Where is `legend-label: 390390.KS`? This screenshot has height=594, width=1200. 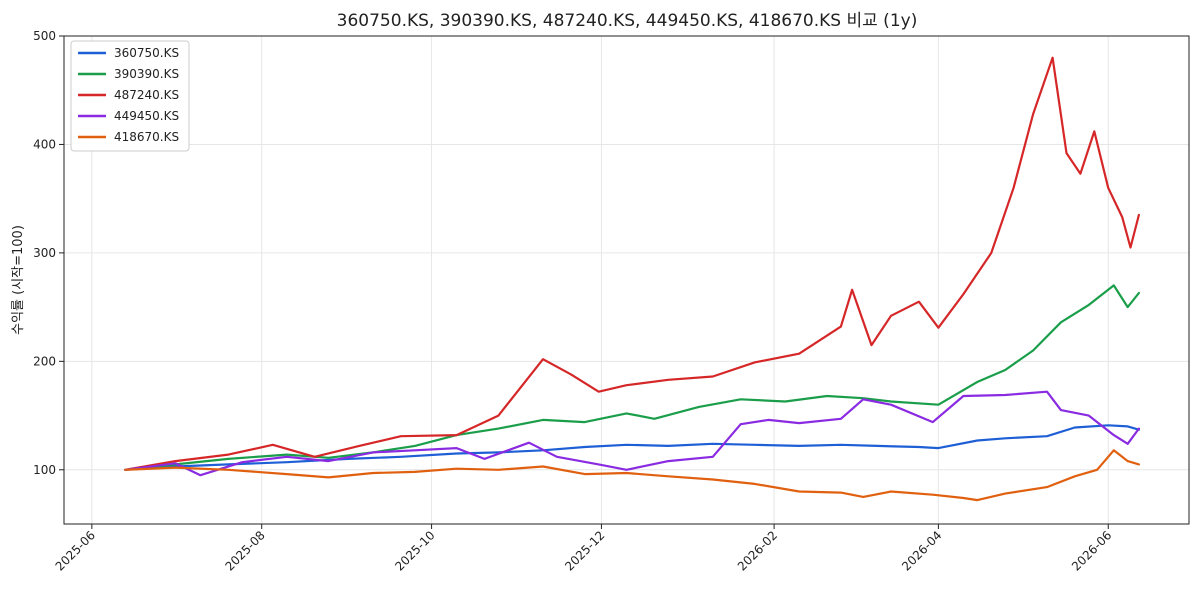 legend-label: 390390.KS is located at coordinates (146, 74).